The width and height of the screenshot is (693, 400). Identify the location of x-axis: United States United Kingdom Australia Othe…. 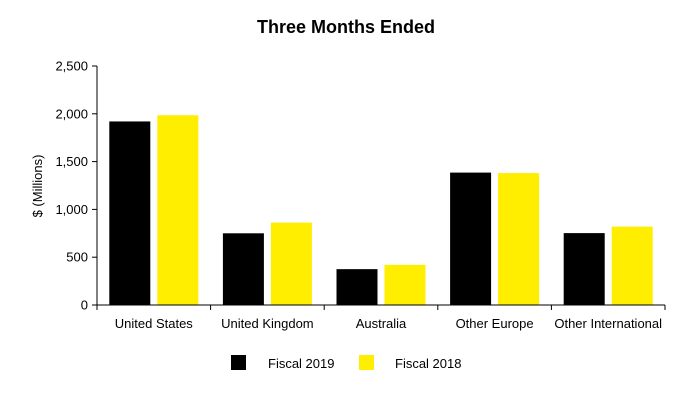
(381, 318).